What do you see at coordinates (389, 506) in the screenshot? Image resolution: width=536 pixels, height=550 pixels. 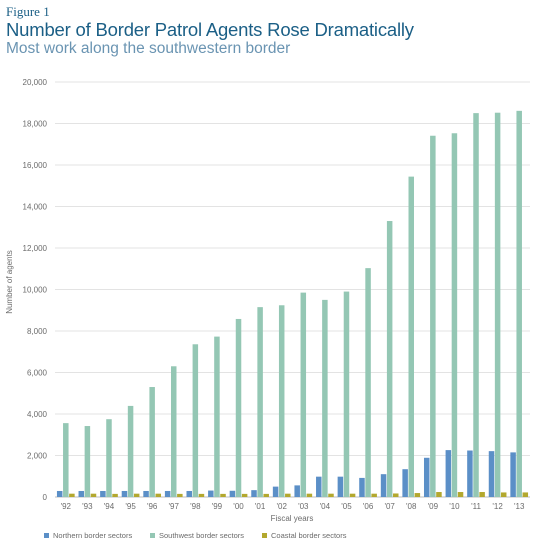 I see `x-tick-label: '07` at bounding box center [389, 506].